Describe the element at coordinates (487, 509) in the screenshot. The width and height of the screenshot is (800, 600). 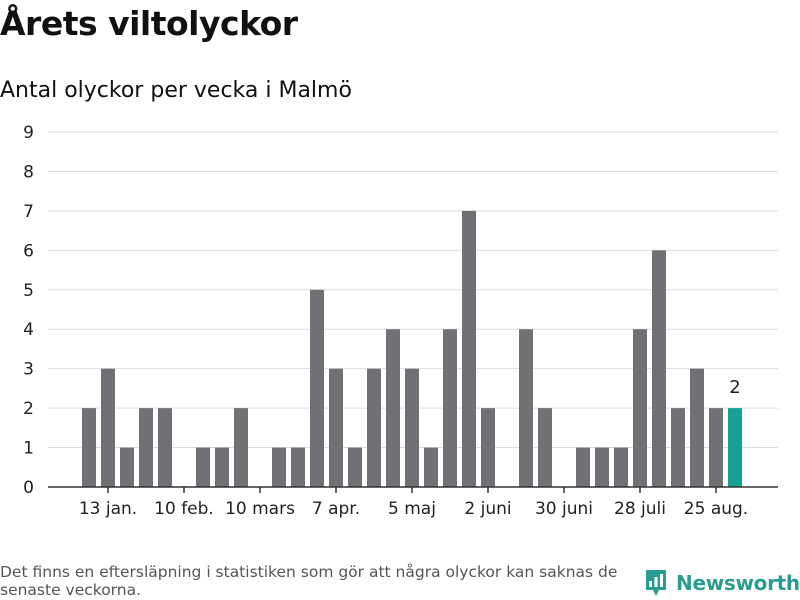
I see `x-tick-label: 2 juni` at that location.